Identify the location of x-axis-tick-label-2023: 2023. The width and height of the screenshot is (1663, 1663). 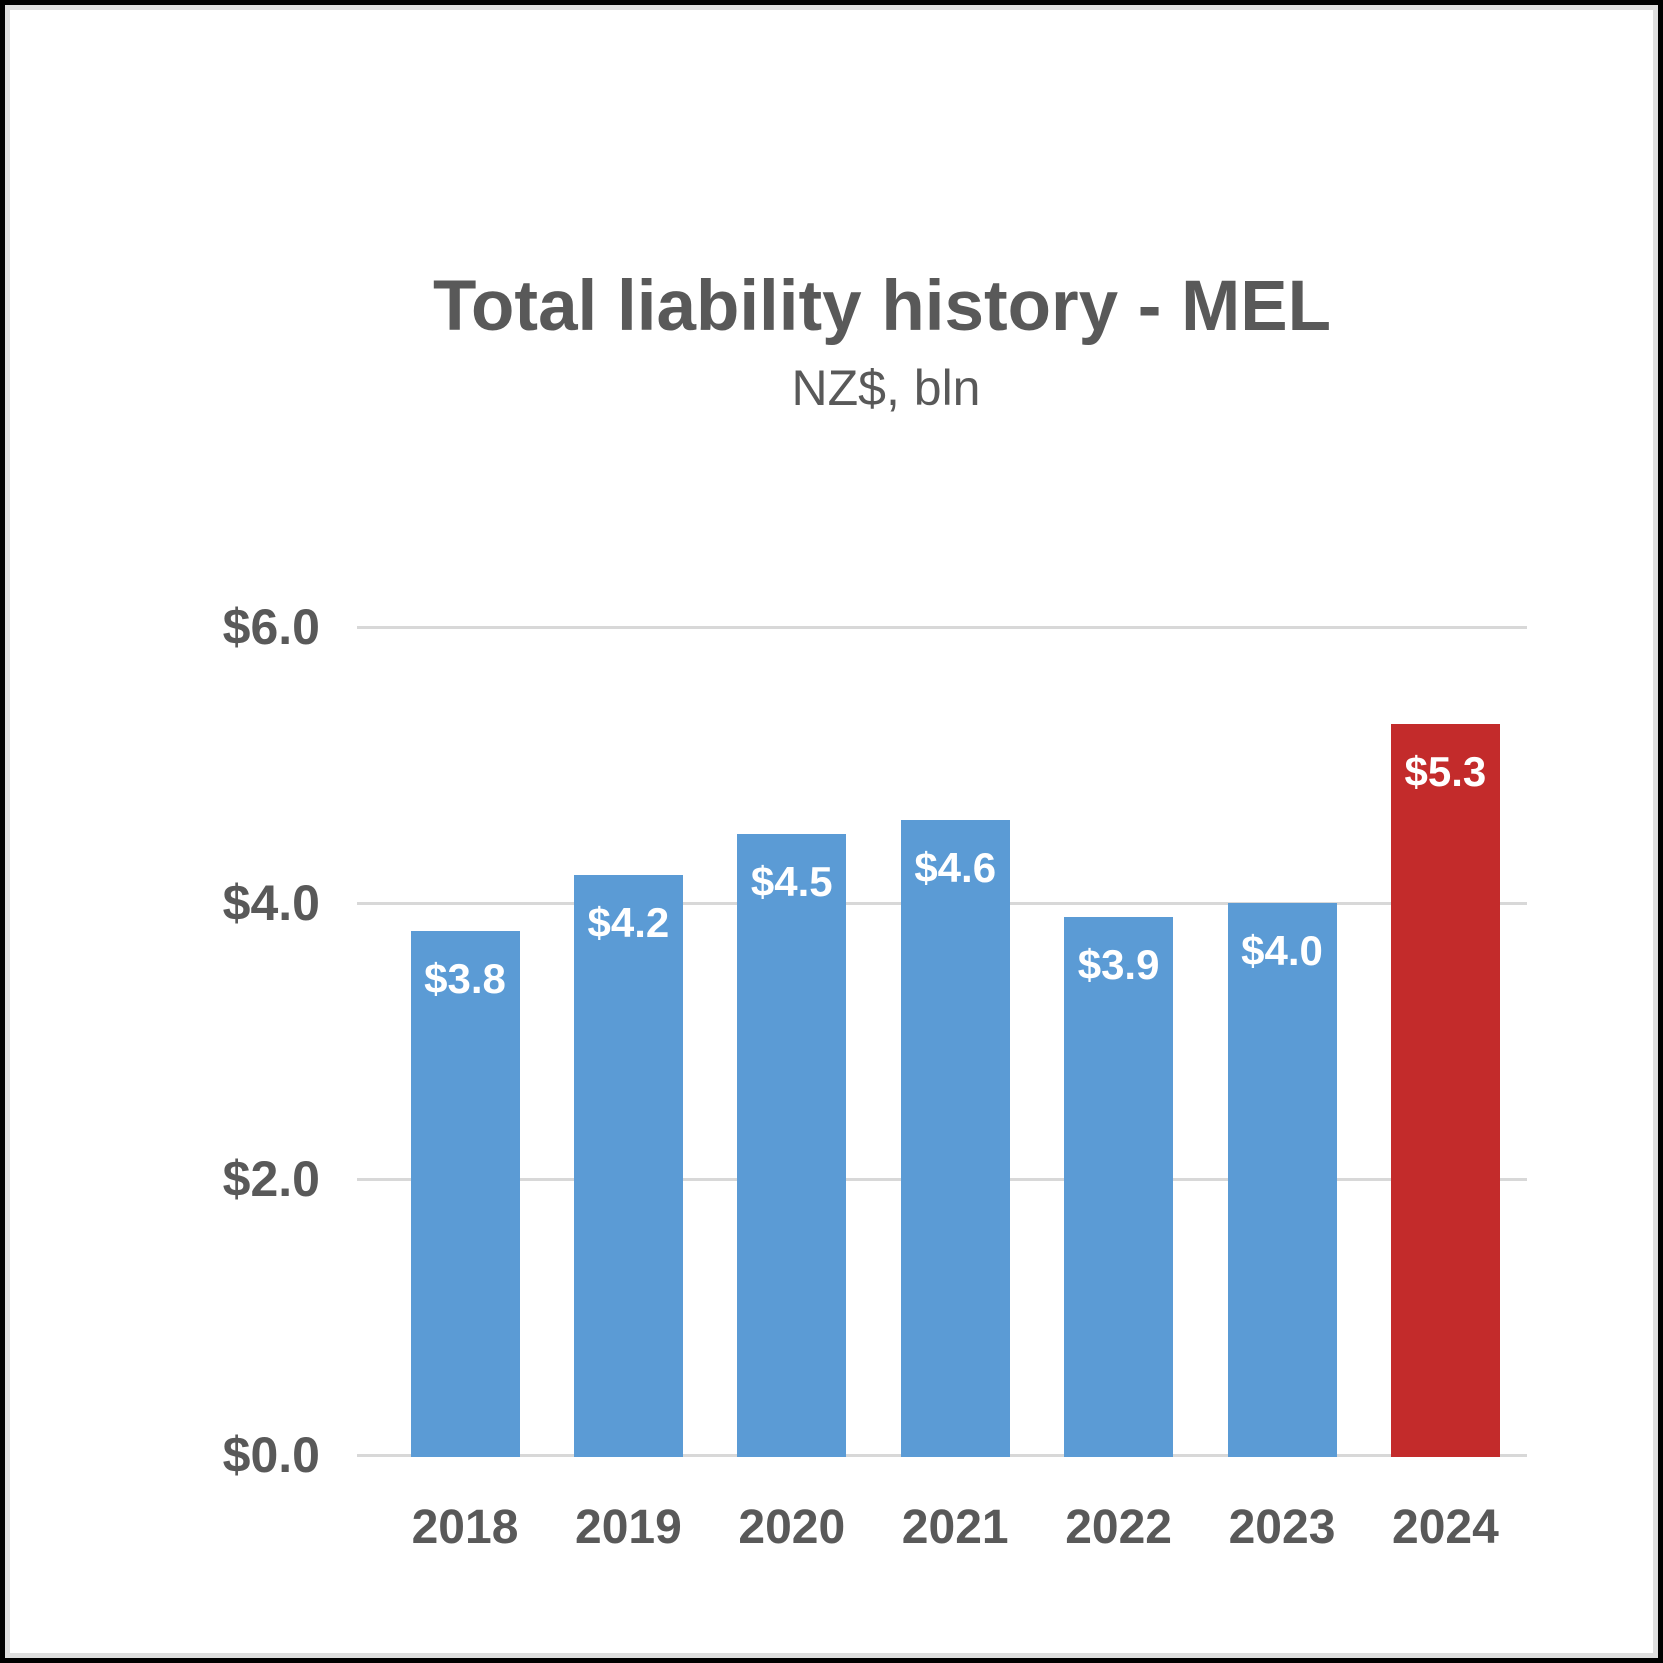
(1282, 1527).